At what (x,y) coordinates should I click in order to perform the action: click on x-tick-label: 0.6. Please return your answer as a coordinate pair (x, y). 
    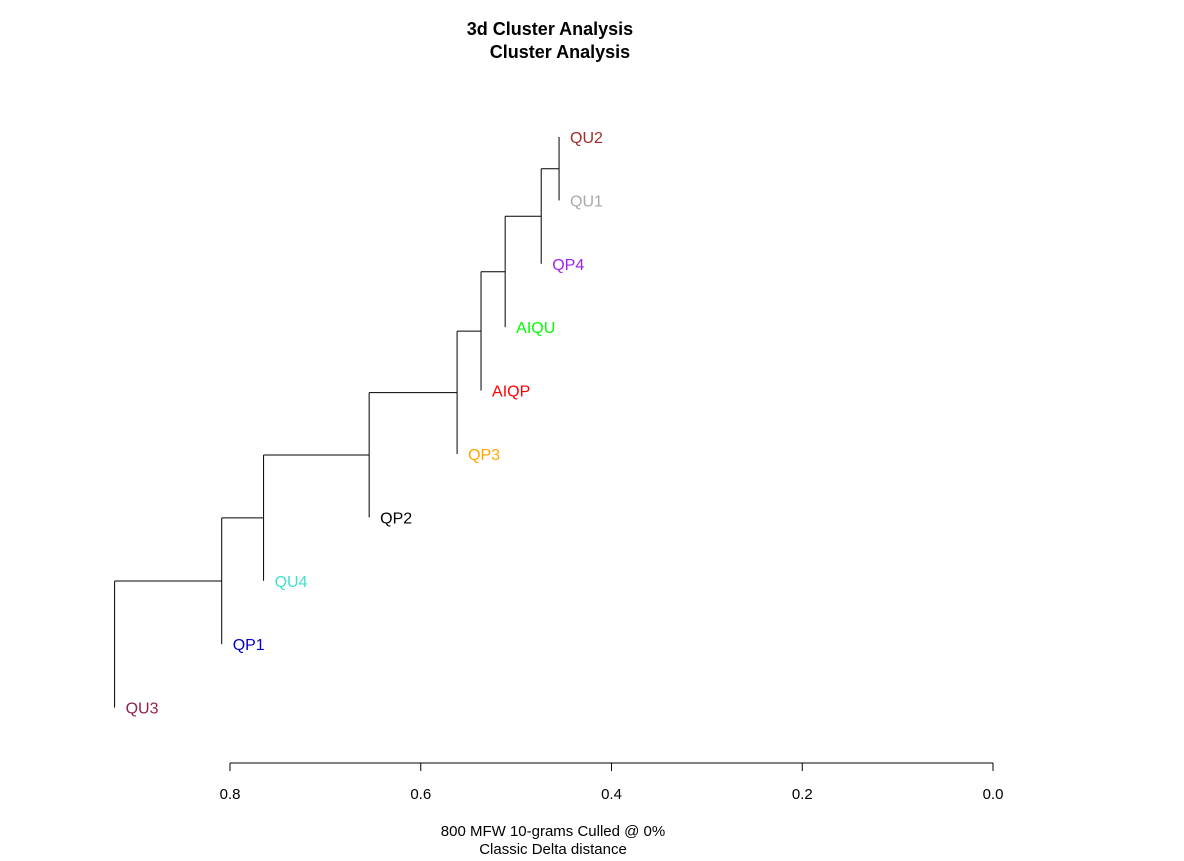
    Looking at the image, I should click on (420, 794).